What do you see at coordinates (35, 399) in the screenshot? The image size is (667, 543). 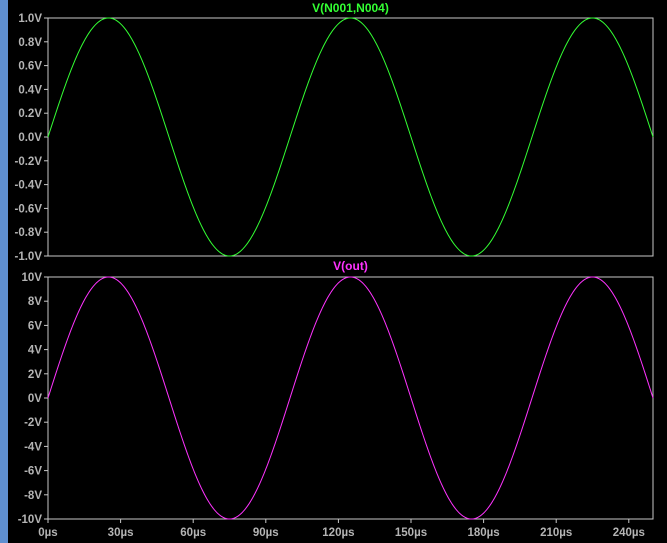 I see `y-tick-label: 0V` at bounding box center [35, 399].